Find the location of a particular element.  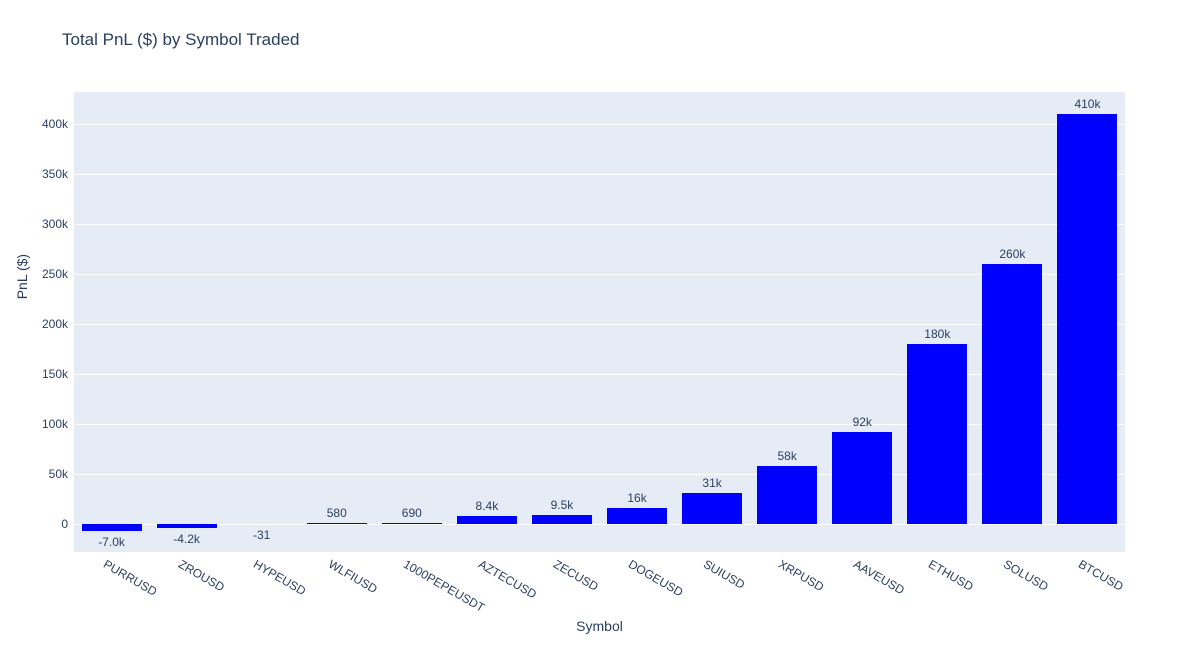

bar-value-label: 690 is located at coordinates (411, 513).